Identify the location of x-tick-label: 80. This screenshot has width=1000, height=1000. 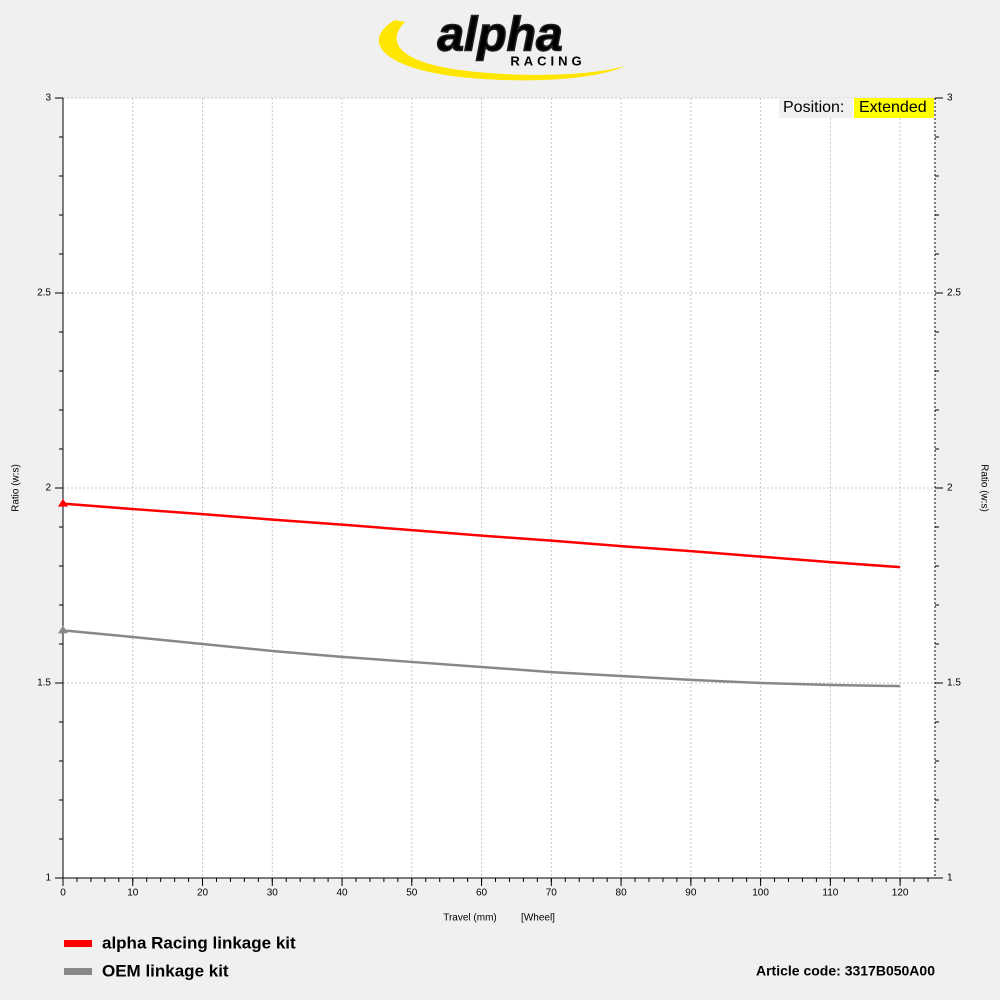
(622, 893).